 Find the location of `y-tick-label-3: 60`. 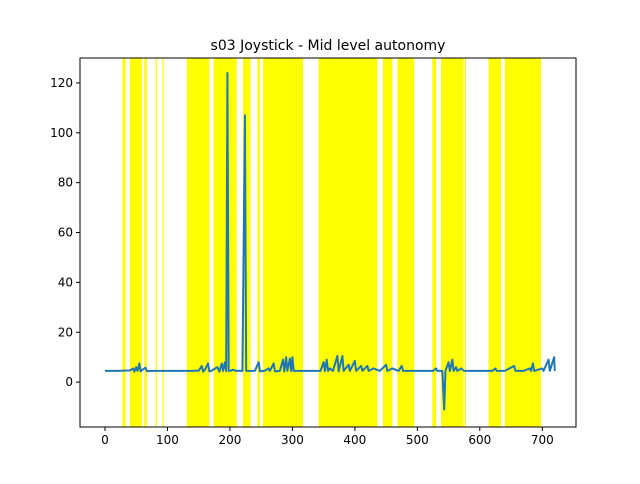

y-tick-label-3: 60 is located at coordinates (65, 233).